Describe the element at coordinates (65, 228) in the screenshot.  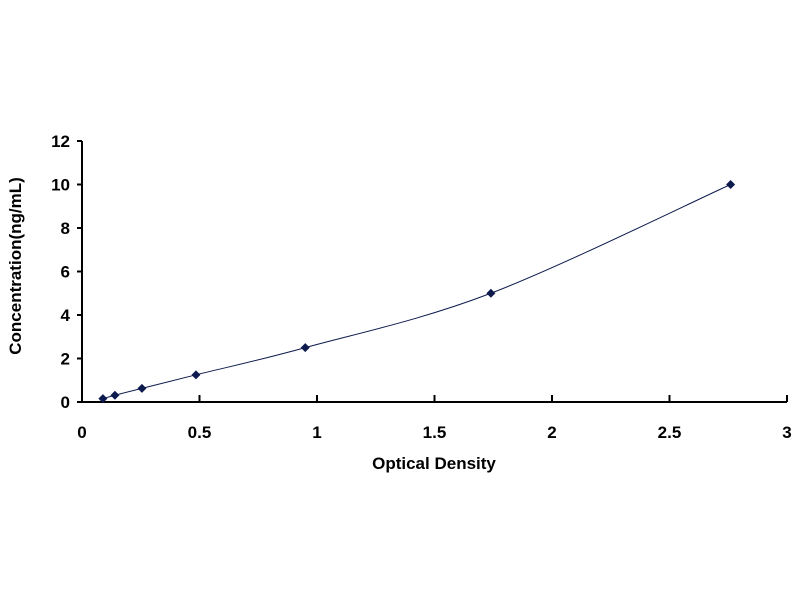
I see `y-tick-label: 8` at that location.